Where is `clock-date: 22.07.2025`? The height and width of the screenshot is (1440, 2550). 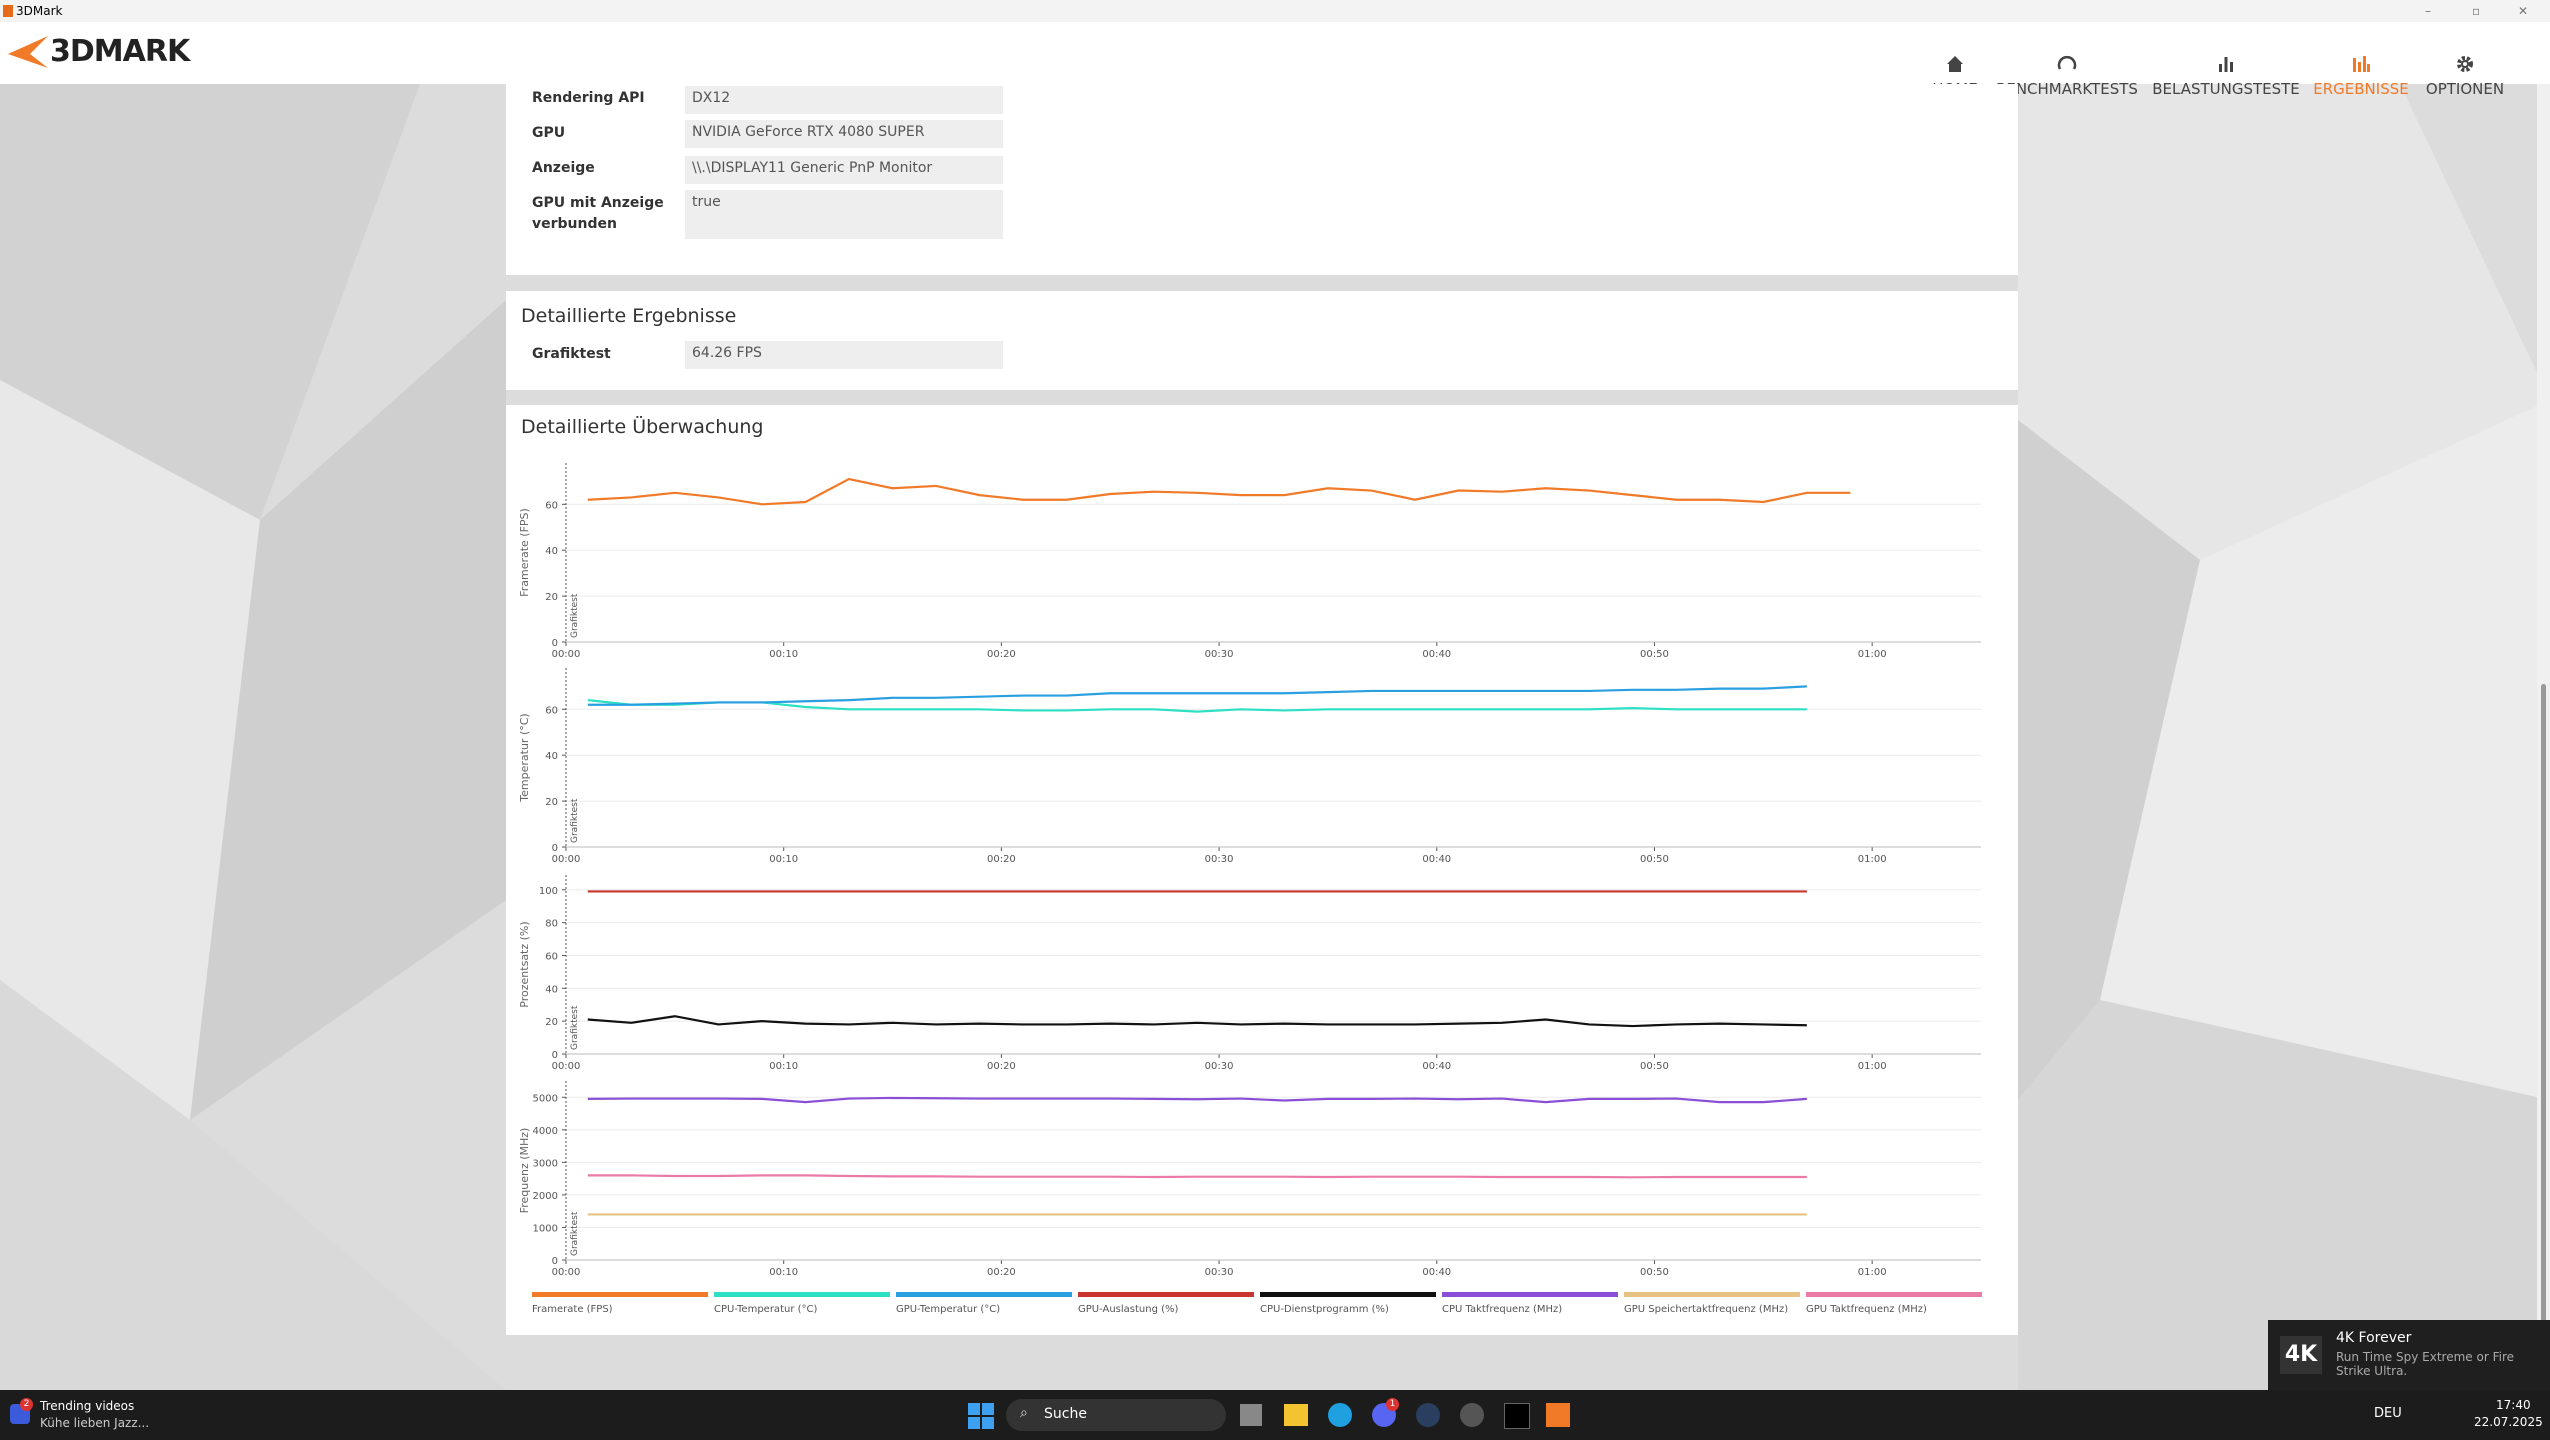 clock-date: 22.07.2025 is located at coordinates (2508, 1422).